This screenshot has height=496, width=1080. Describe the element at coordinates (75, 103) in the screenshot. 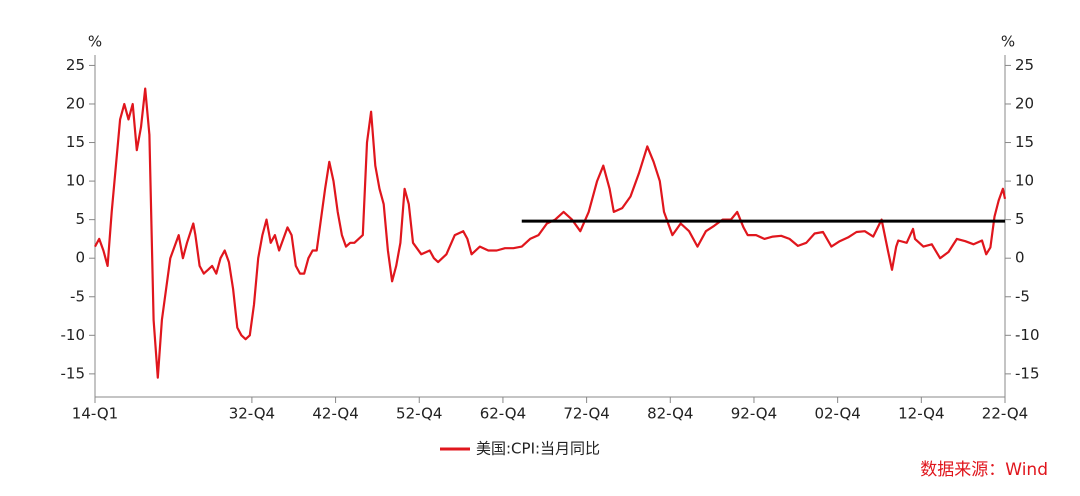

I see `y-tick-label: 20` at that location.